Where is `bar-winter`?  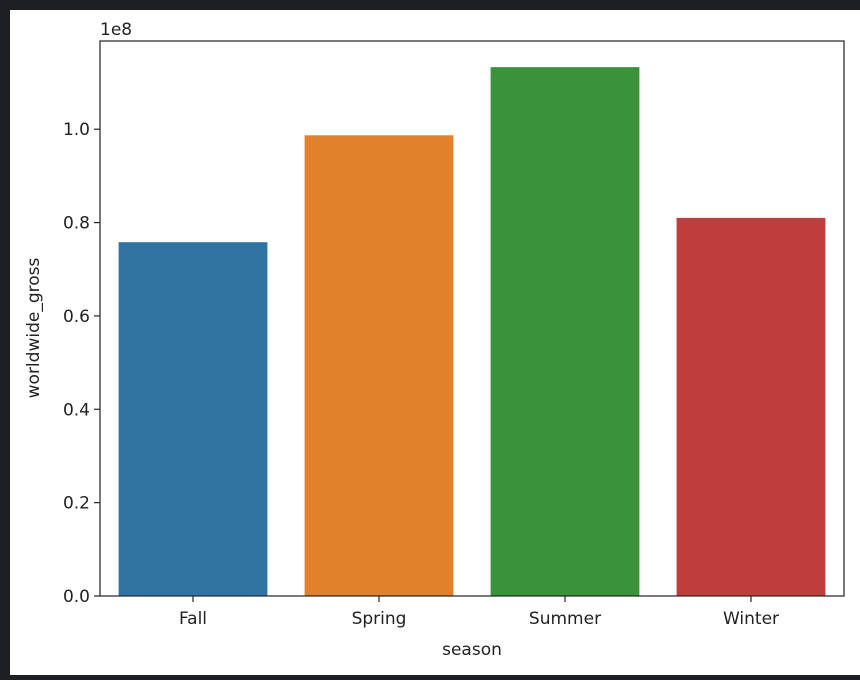
bar-winter is located at coordinates (751, 406).